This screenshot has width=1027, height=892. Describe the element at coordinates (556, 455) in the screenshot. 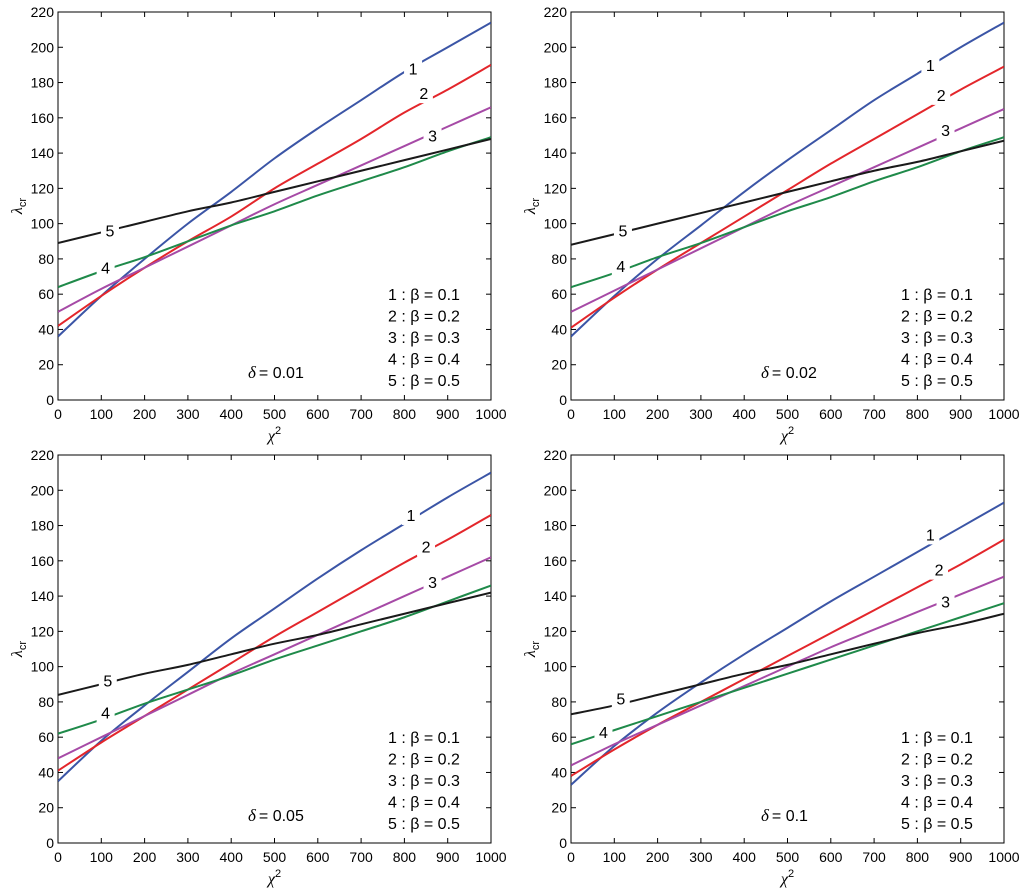

I see `y-tick-label: 220` at that location.